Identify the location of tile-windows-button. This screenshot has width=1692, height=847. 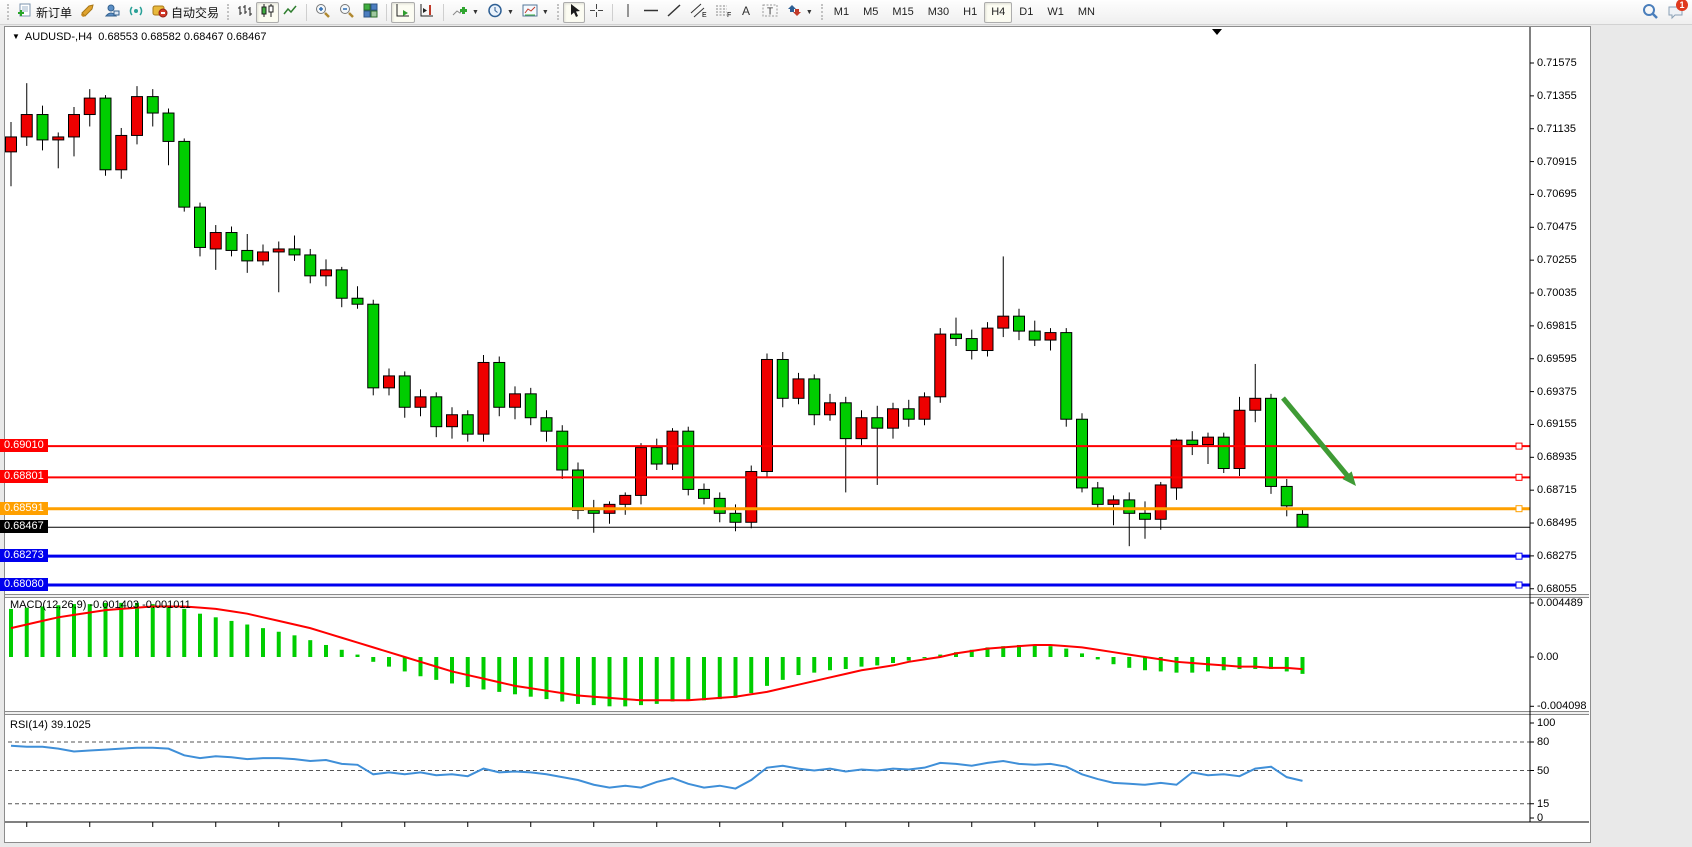
(370, 12).